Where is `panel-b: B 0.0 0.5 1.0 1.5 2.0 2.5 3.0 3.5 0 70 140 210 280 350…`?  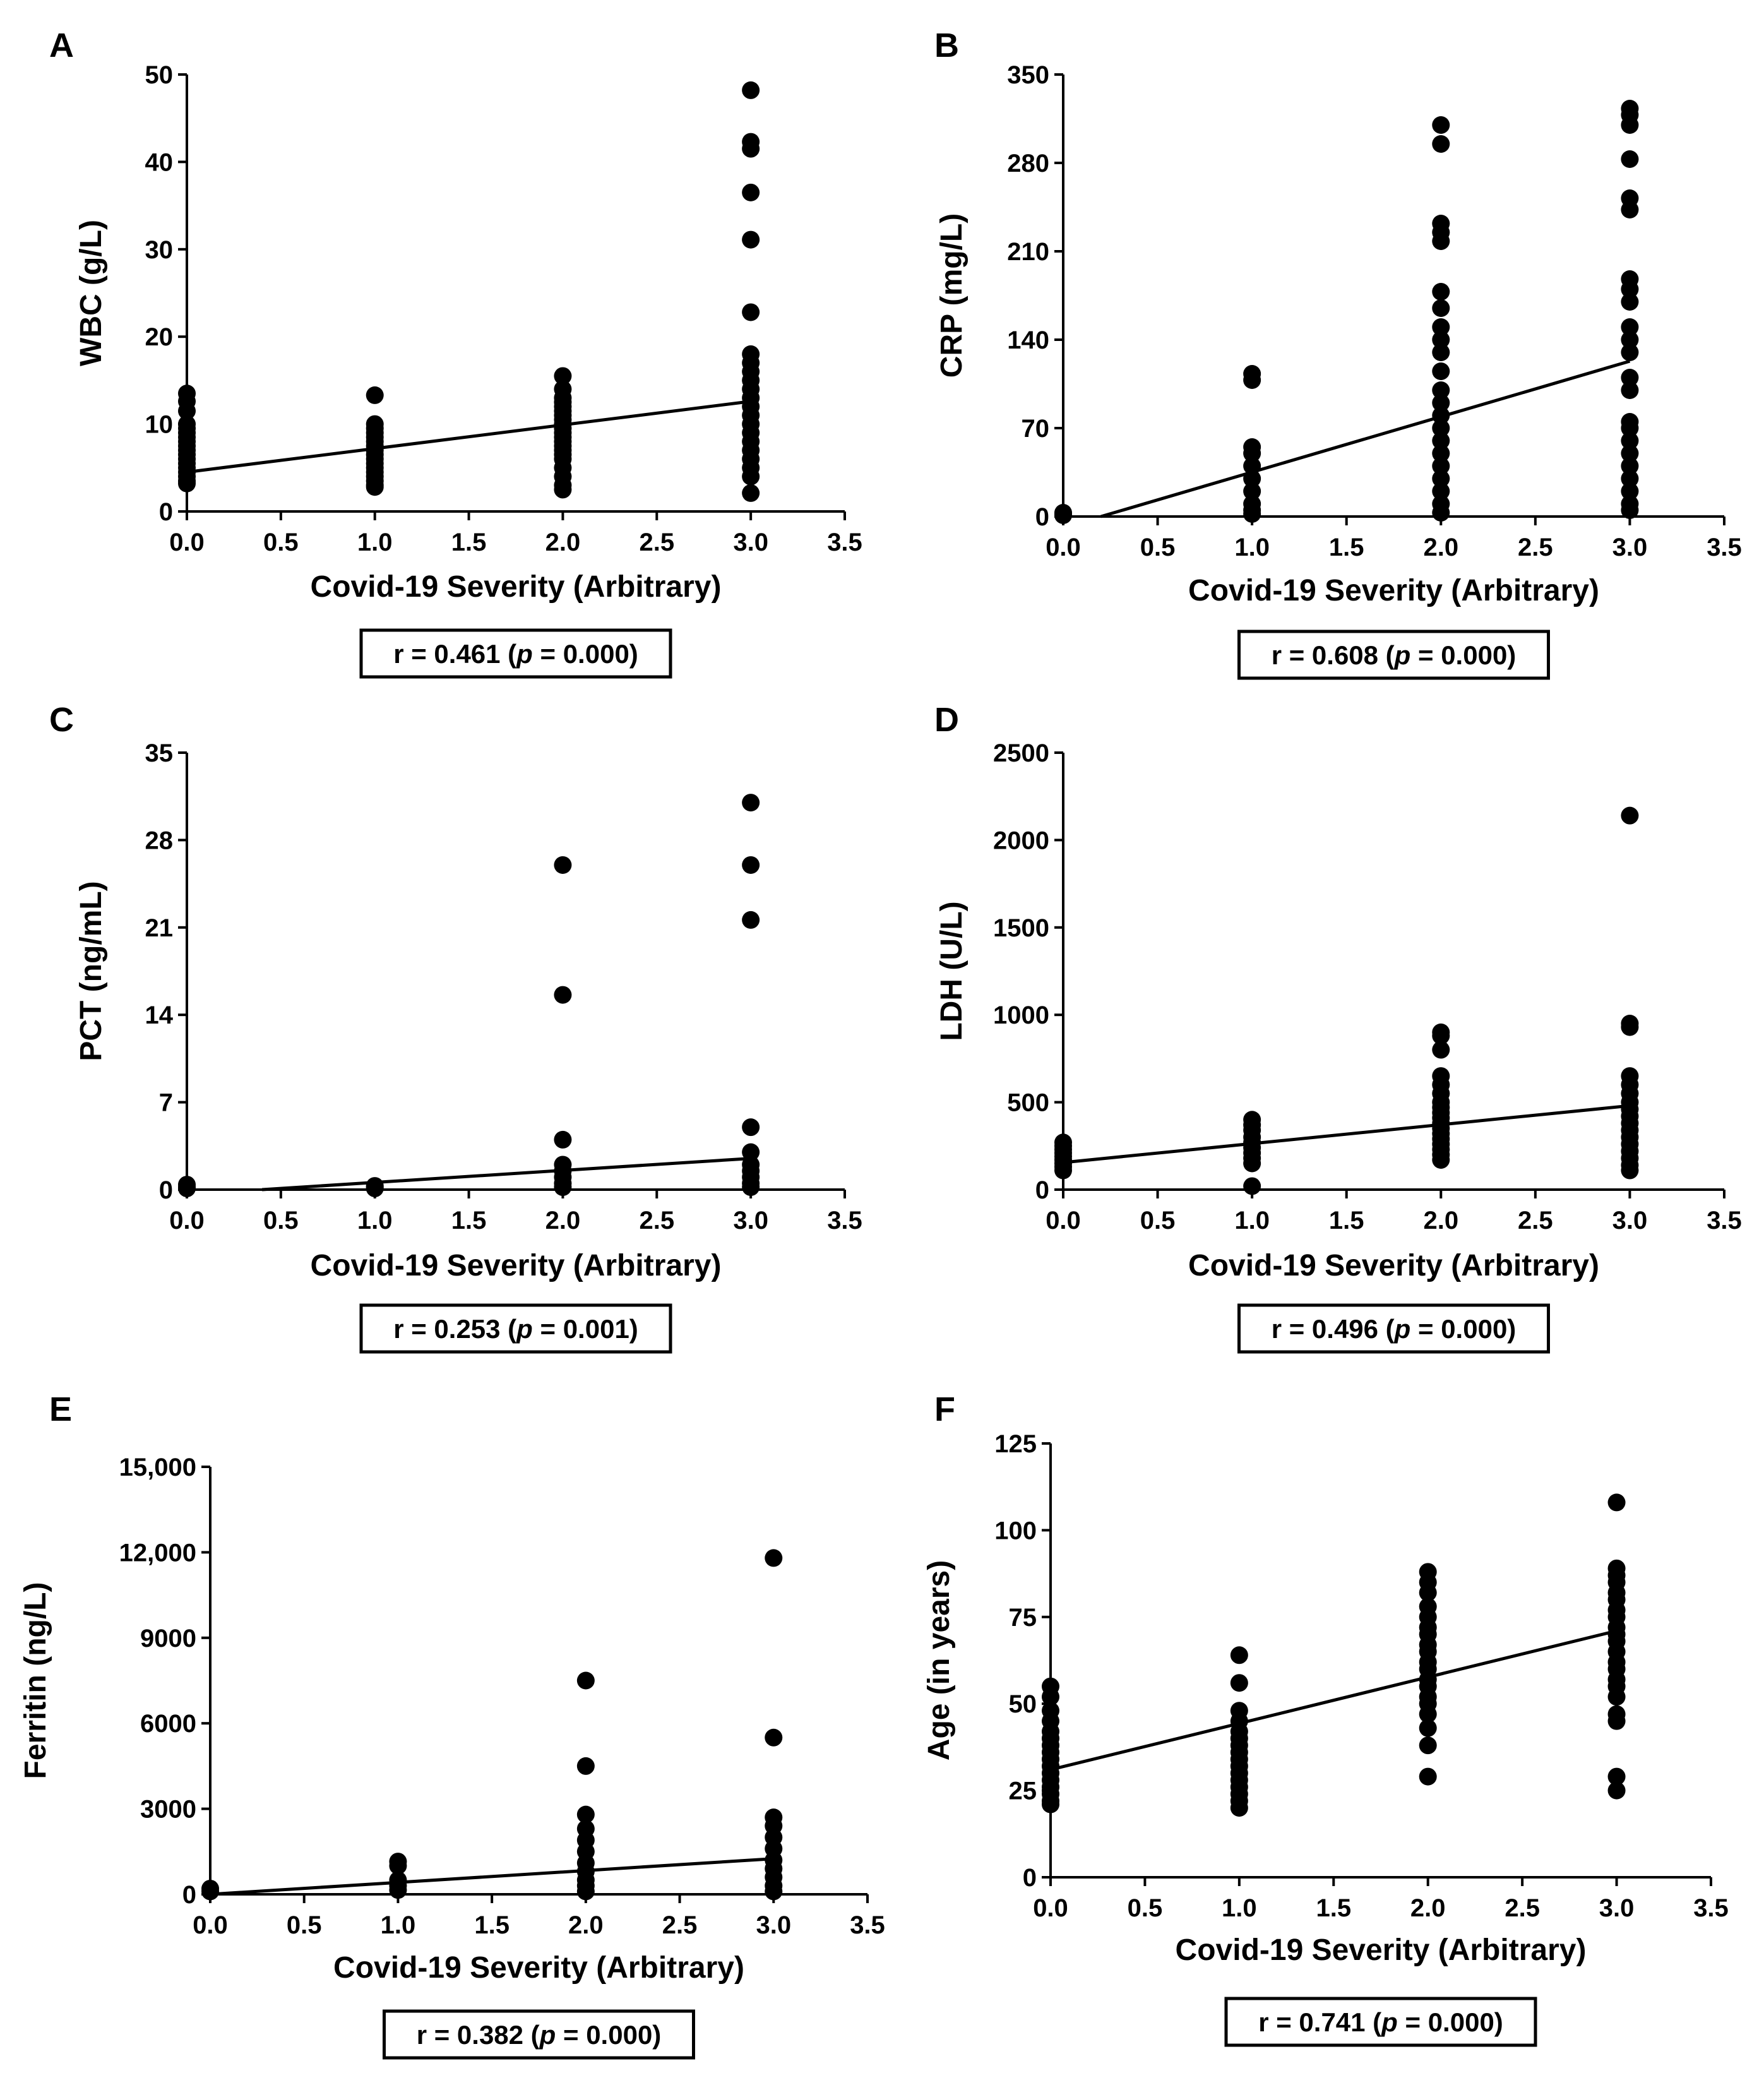 panel-b: B 0.0 0.5 1.0 1.5 2.0 2.5 3.0 3.5 0 70 140 210 280 350… is located at coordinates (1338, 354).